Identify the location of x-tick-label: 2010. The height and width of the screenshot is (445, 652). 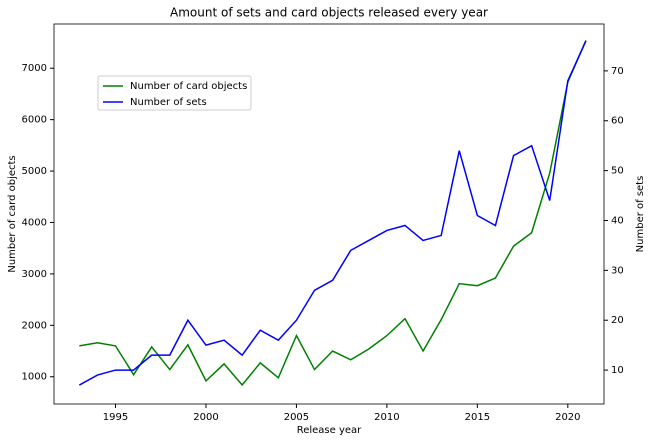
(386, 417).